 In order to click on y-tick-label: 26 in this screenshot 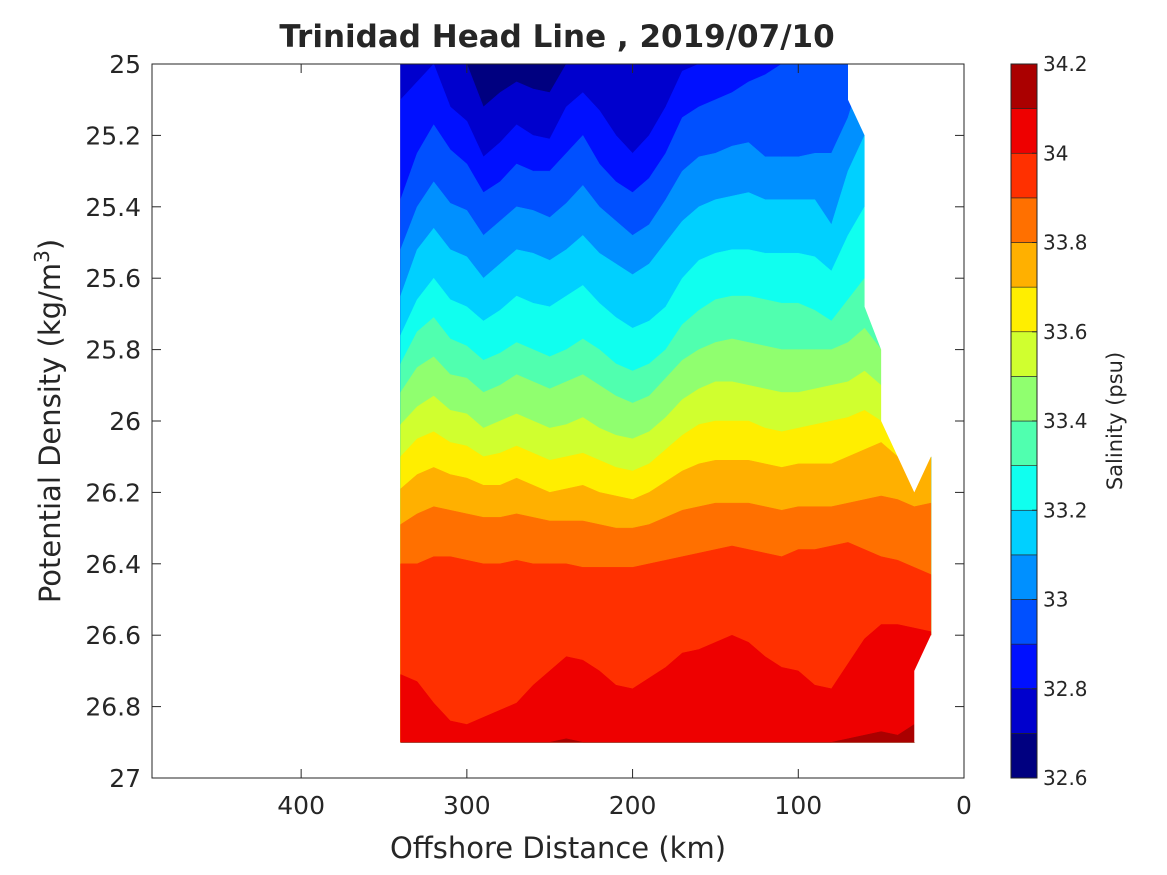, I will do `click(125, 421)`.